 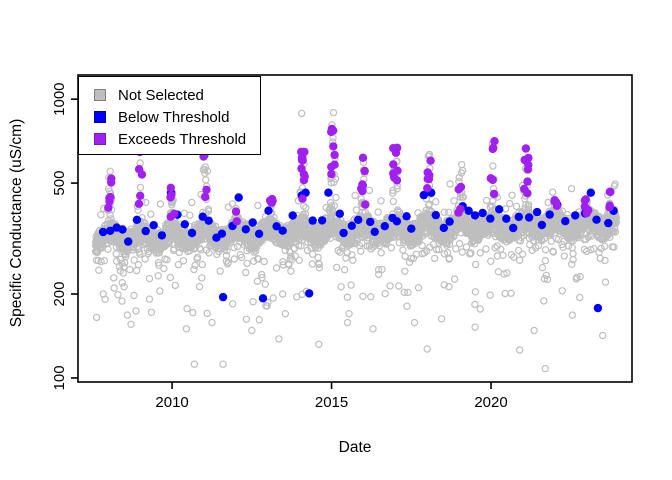 What do you see at coordinates (59, 183) in the screenshot?
I see `y-tick-label: 500` at bounding box center [59, 183].